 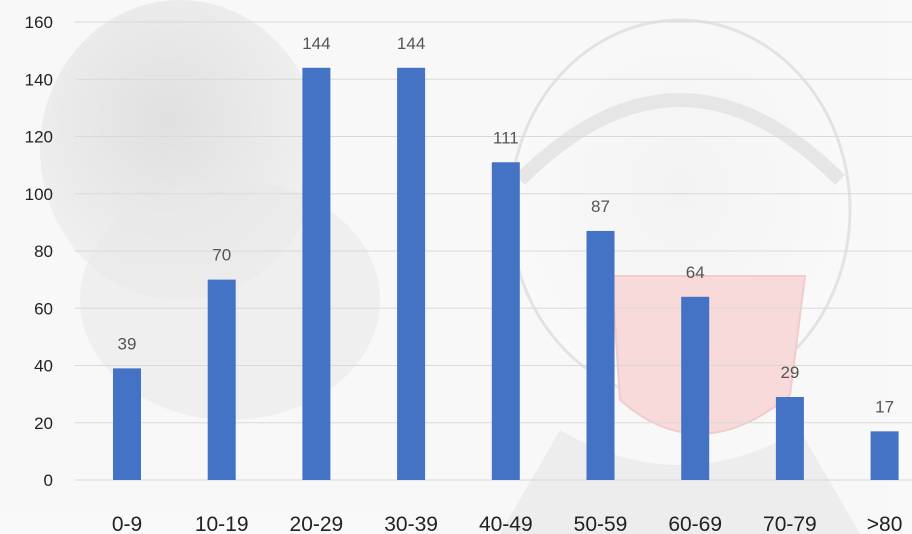 What do you see at coordinates (127, 343) in the screenshot?
I see `data-label-0-9: 39` at bounding box center [127, 343].